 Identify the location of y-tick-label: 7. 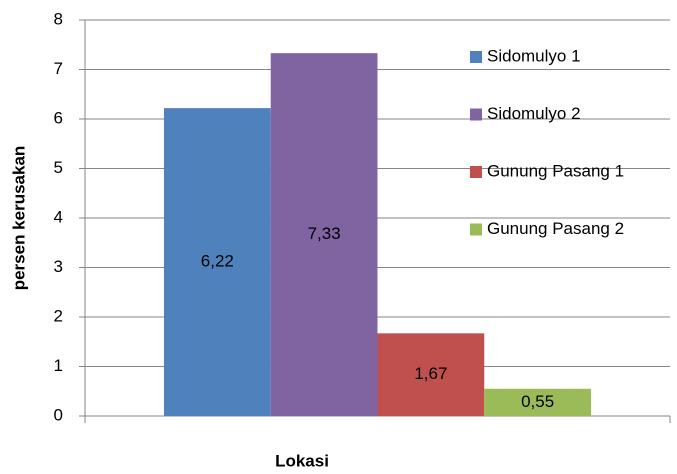
(58, 68).